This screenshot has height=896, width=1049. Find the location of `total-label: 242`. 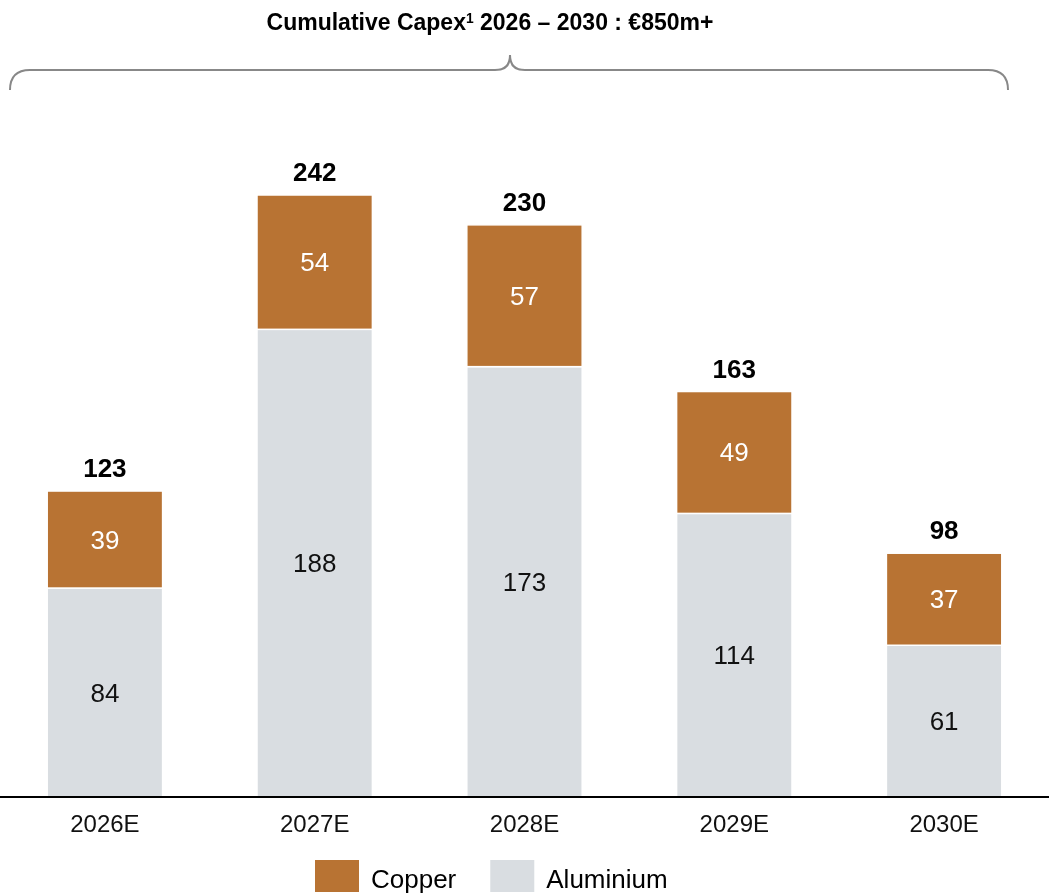

total-label: 242 is located at coordinates (315, 172).